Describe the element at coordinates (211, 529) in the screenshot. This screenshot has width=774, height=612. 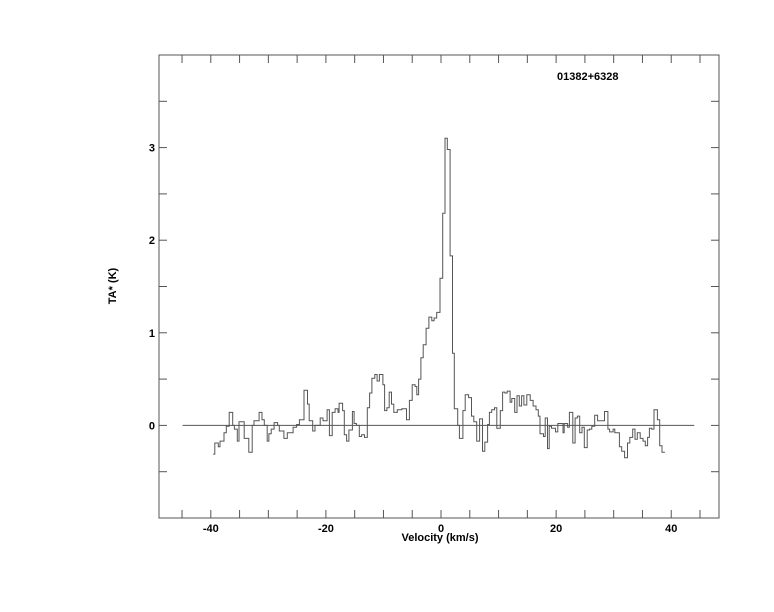
I see `x-tick-label: -40` at that location.